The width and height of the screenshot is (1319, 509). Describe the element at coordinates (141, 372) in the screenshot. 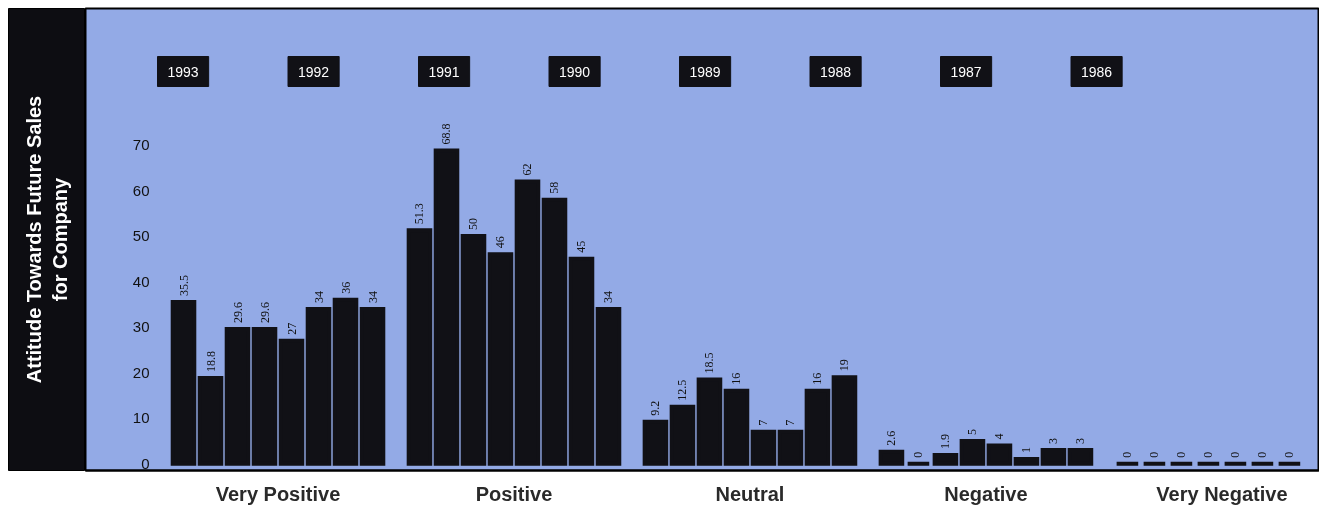

I see `y-tick-label: 20` at that location.